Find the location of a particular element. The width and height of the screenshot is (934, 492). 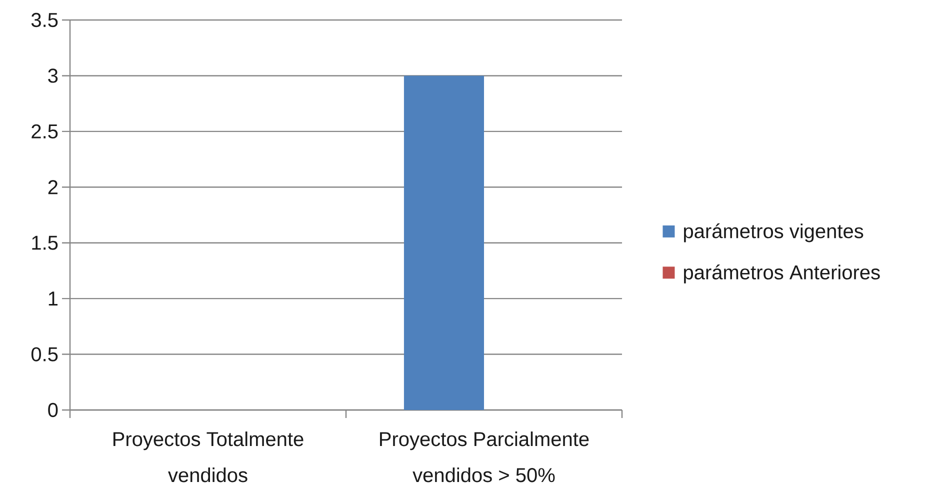

y-tick-label: 2.5 is located at coordinates (45, 131).